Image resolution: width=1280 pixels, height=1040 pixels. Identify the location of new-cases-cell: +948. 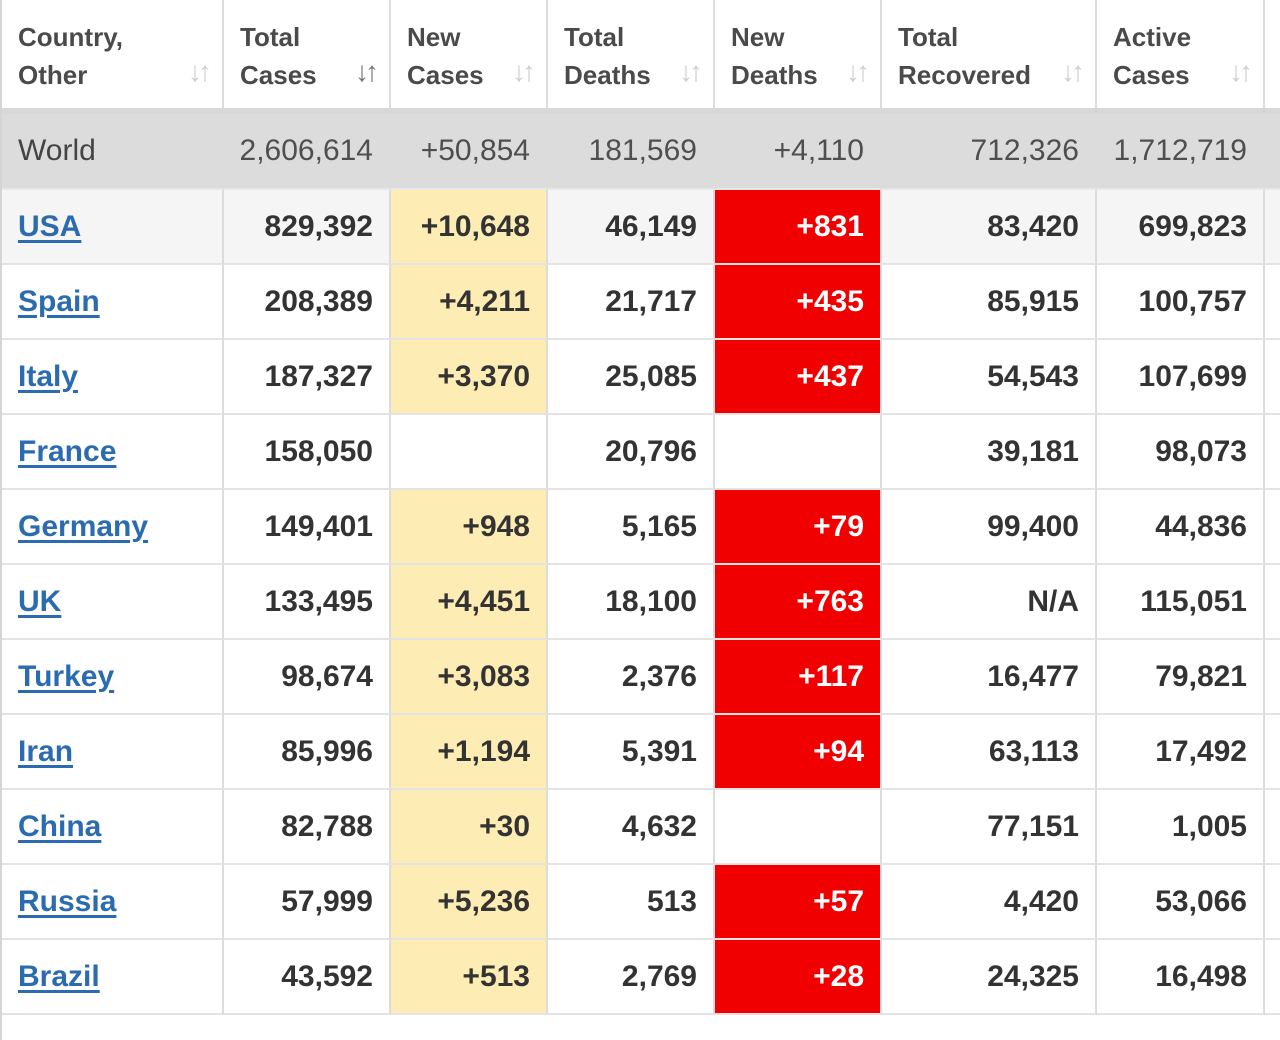
(469, 527).